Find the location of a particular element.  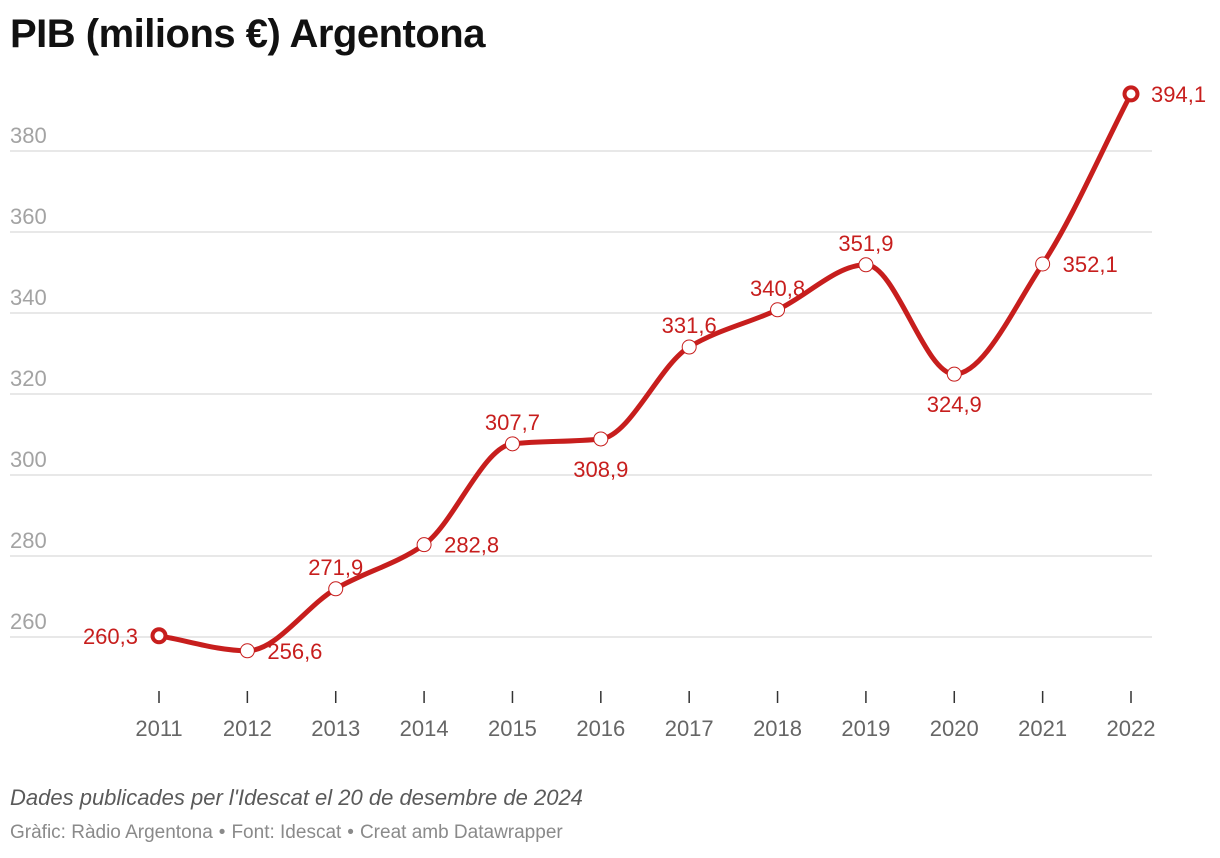

data-label-2018: 340,8 is located at coordinates (777, 288).